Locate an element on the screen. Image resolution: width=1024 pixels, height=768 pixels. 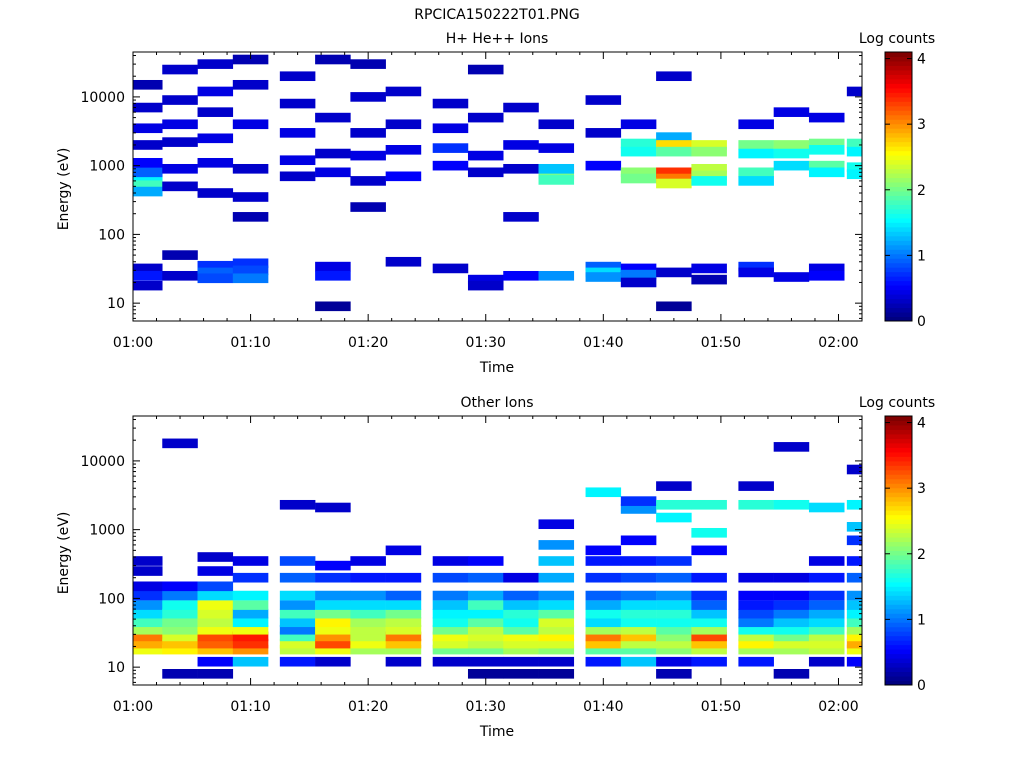
x-tick-label: 01:10 is located at coordinates (250, 707).